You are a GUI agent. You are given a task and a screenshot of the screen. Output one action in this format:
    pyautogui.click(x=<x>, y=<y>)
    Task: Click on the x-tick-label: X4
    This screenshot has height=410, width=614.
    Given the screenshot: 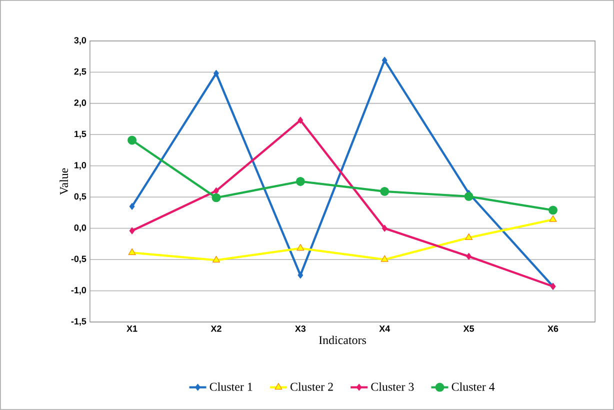 What is the action you would take?
    pyautogui.click(x=384, y=329)
    